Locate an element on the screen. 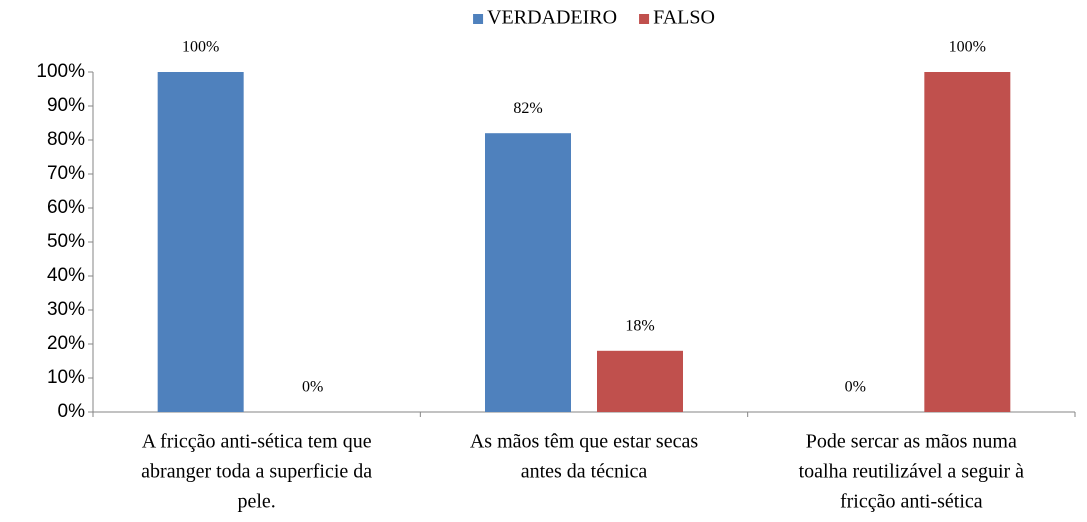 This screenshot has width=1087, height=522. legend-label: FALSO is located at coordinates (684, 18).